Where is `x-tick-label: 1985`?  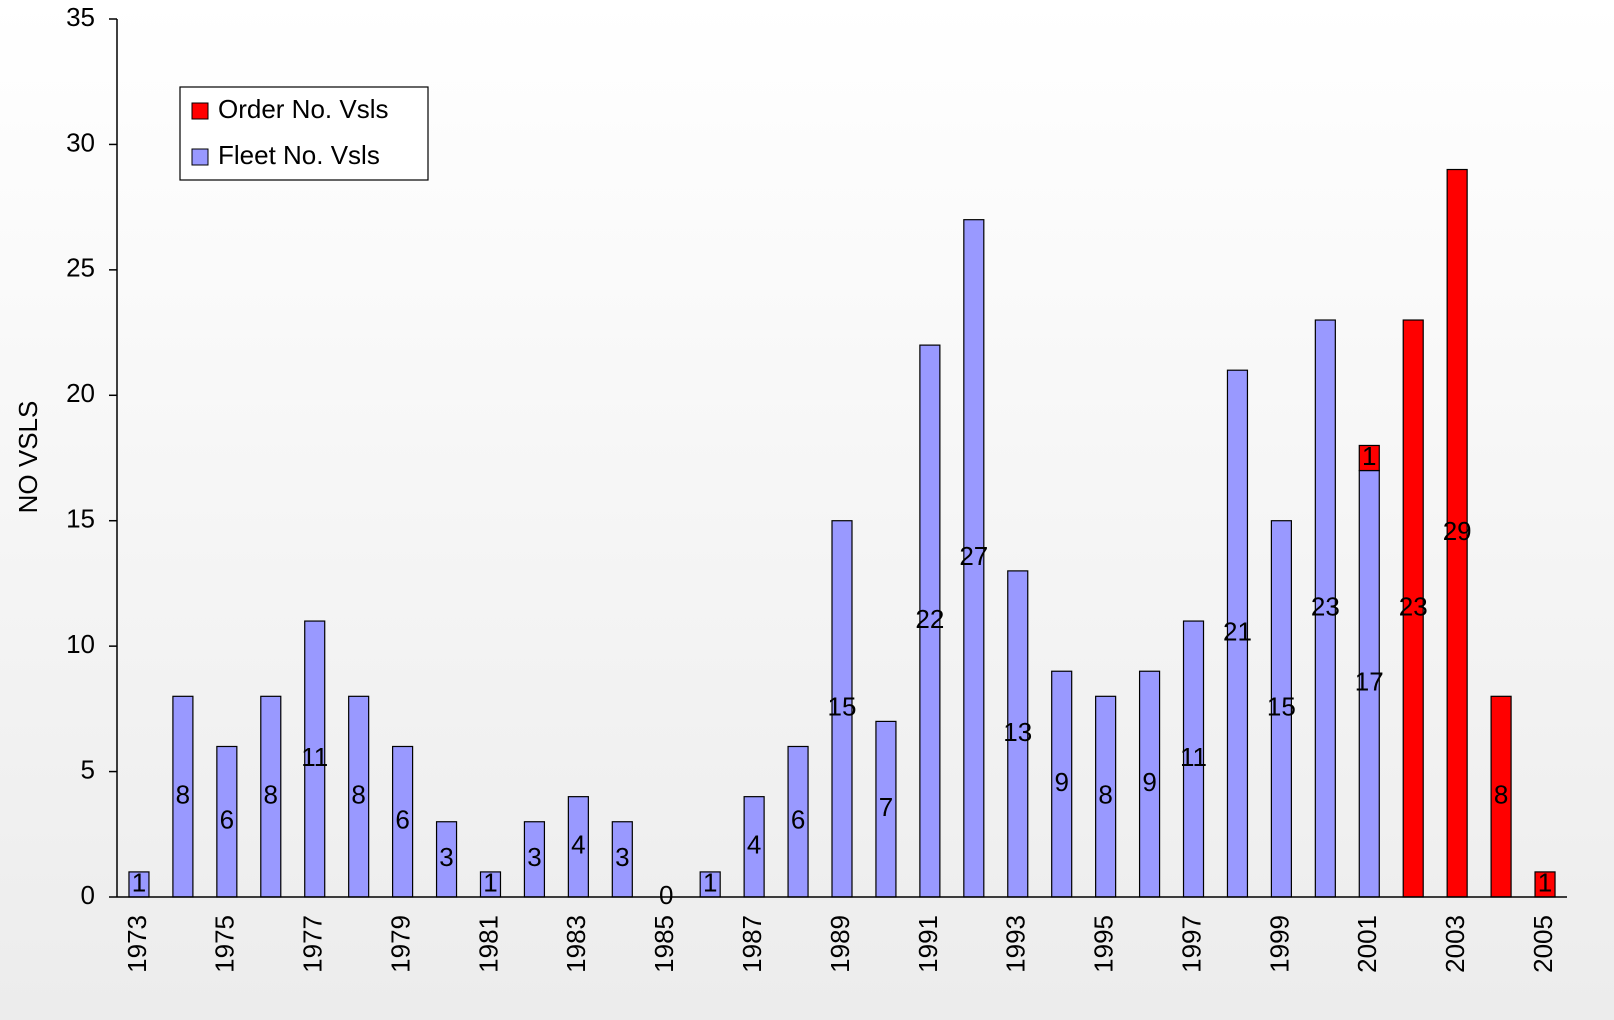
x-tick-label: 1985 is located at coordinates (664, 944).